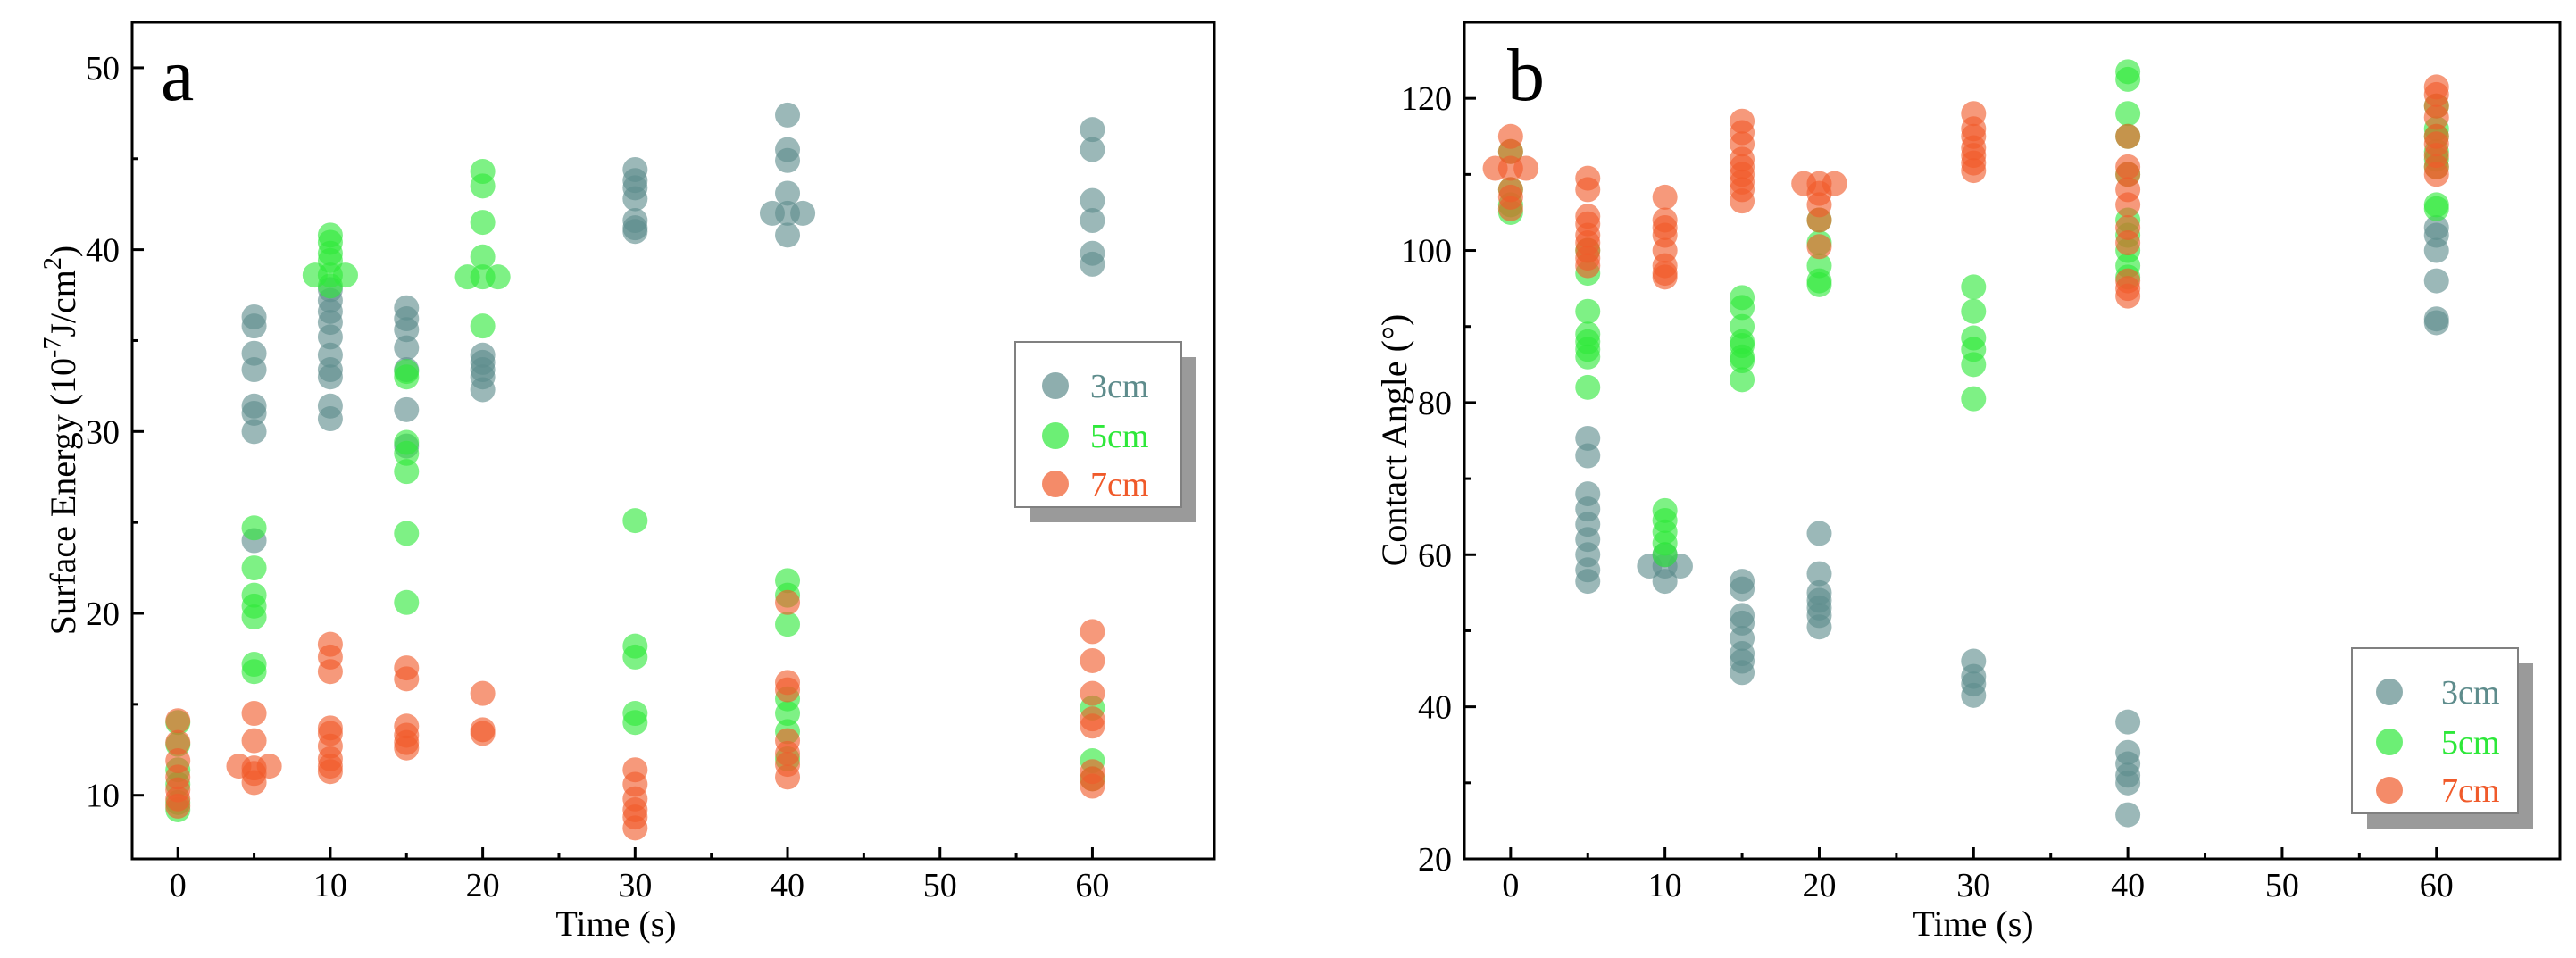 This screenshot has height=958, width=2576. I want to click on panel-b-x-ticks: 0 10 20 30 40 50 60, so click(1978, 875).